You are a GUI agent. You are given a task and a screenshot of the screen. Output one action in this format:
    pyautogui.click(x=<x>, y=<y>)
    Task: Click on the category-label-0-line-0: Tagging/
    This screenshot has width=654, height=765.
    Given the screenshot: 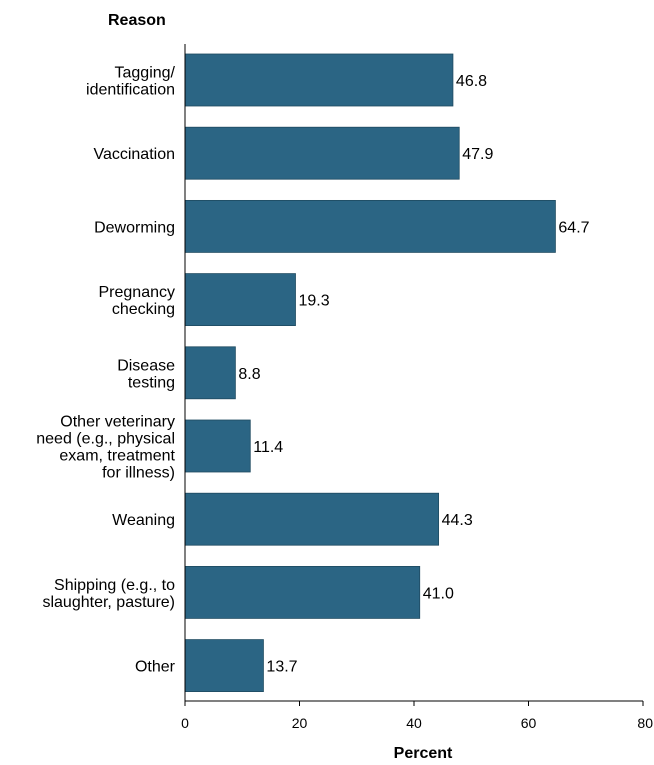 What is the action you would take?
    pyautogui.click(x=145, y=73)
    